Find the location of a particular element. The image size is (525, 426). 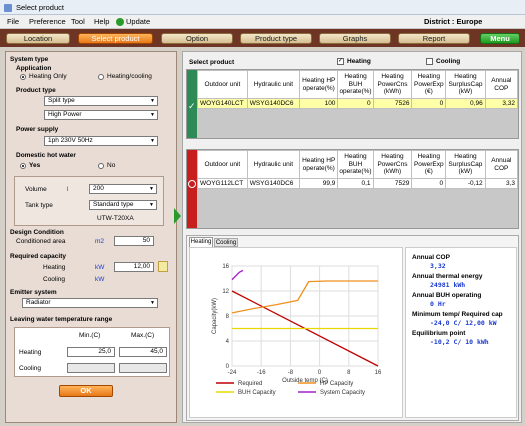

lightbulb-icon is located at coordinates (163, 266).